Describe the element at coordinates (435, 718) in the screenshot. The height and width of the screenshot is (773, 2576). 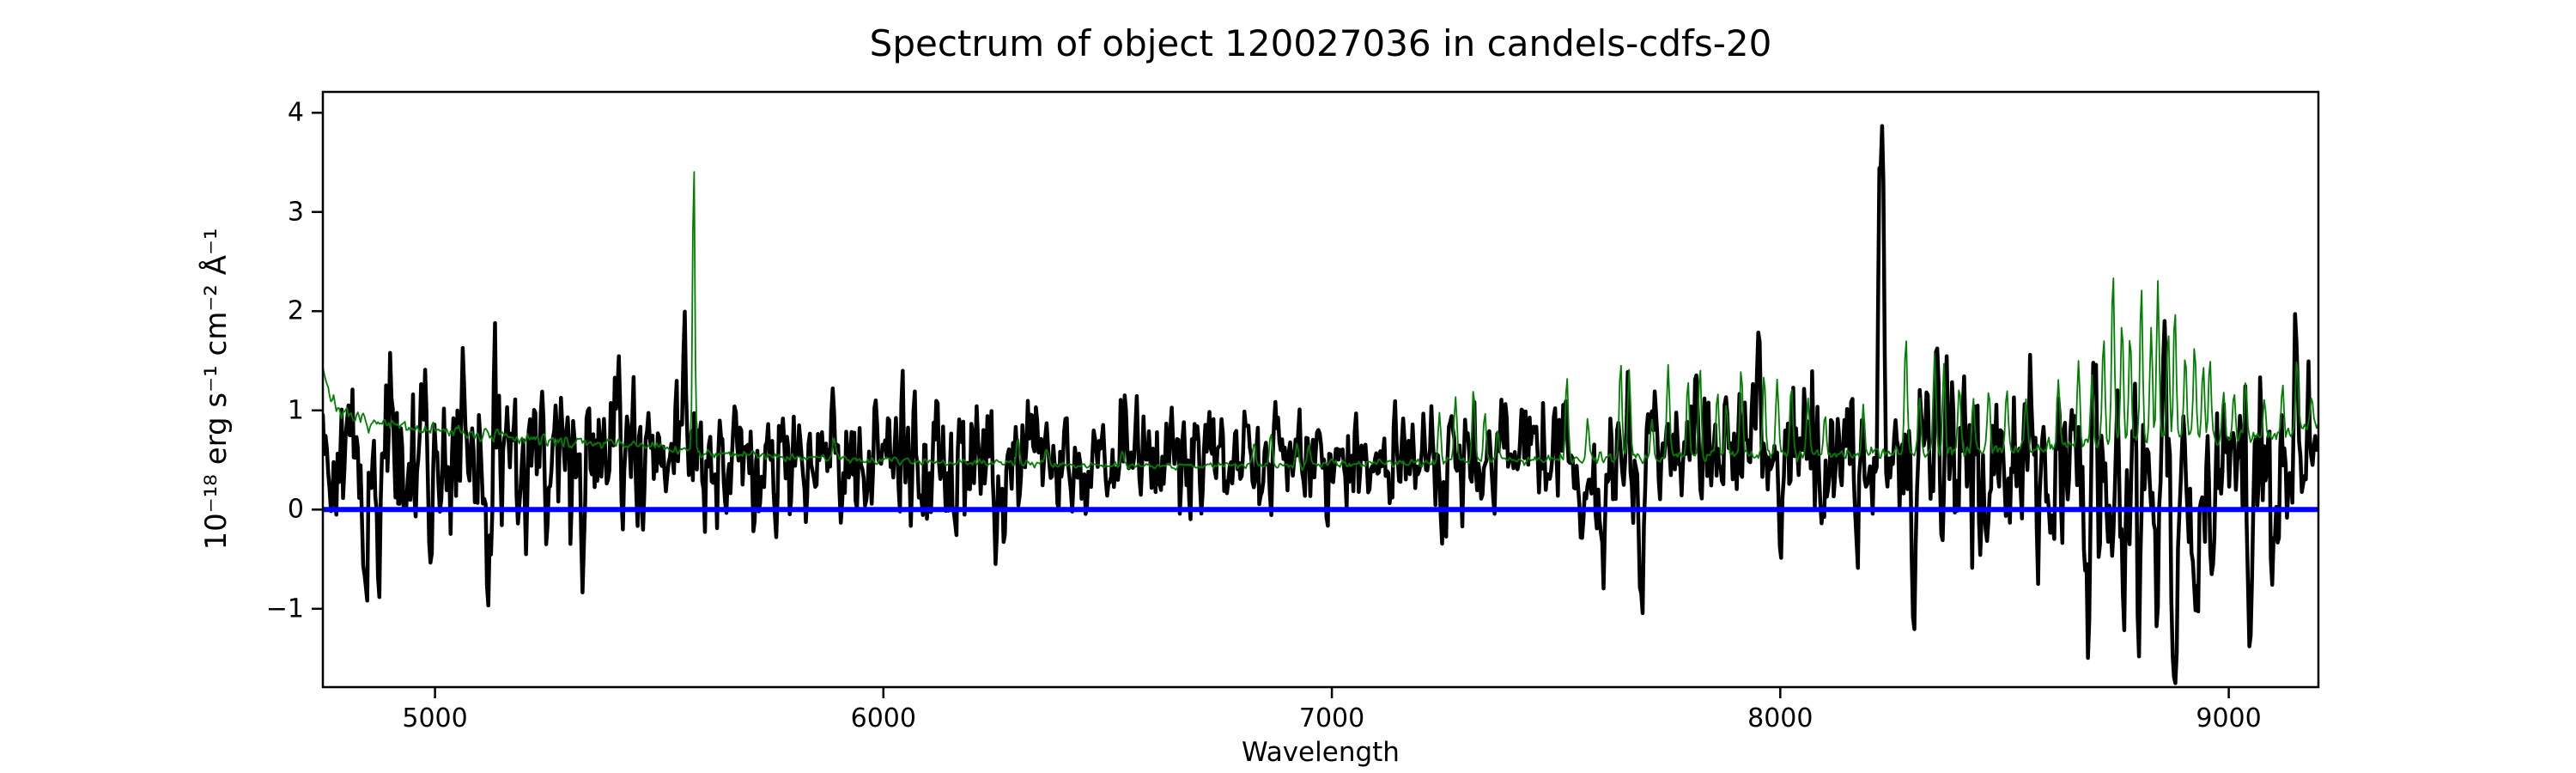
I see `x-tick-label: 5000` at that location.